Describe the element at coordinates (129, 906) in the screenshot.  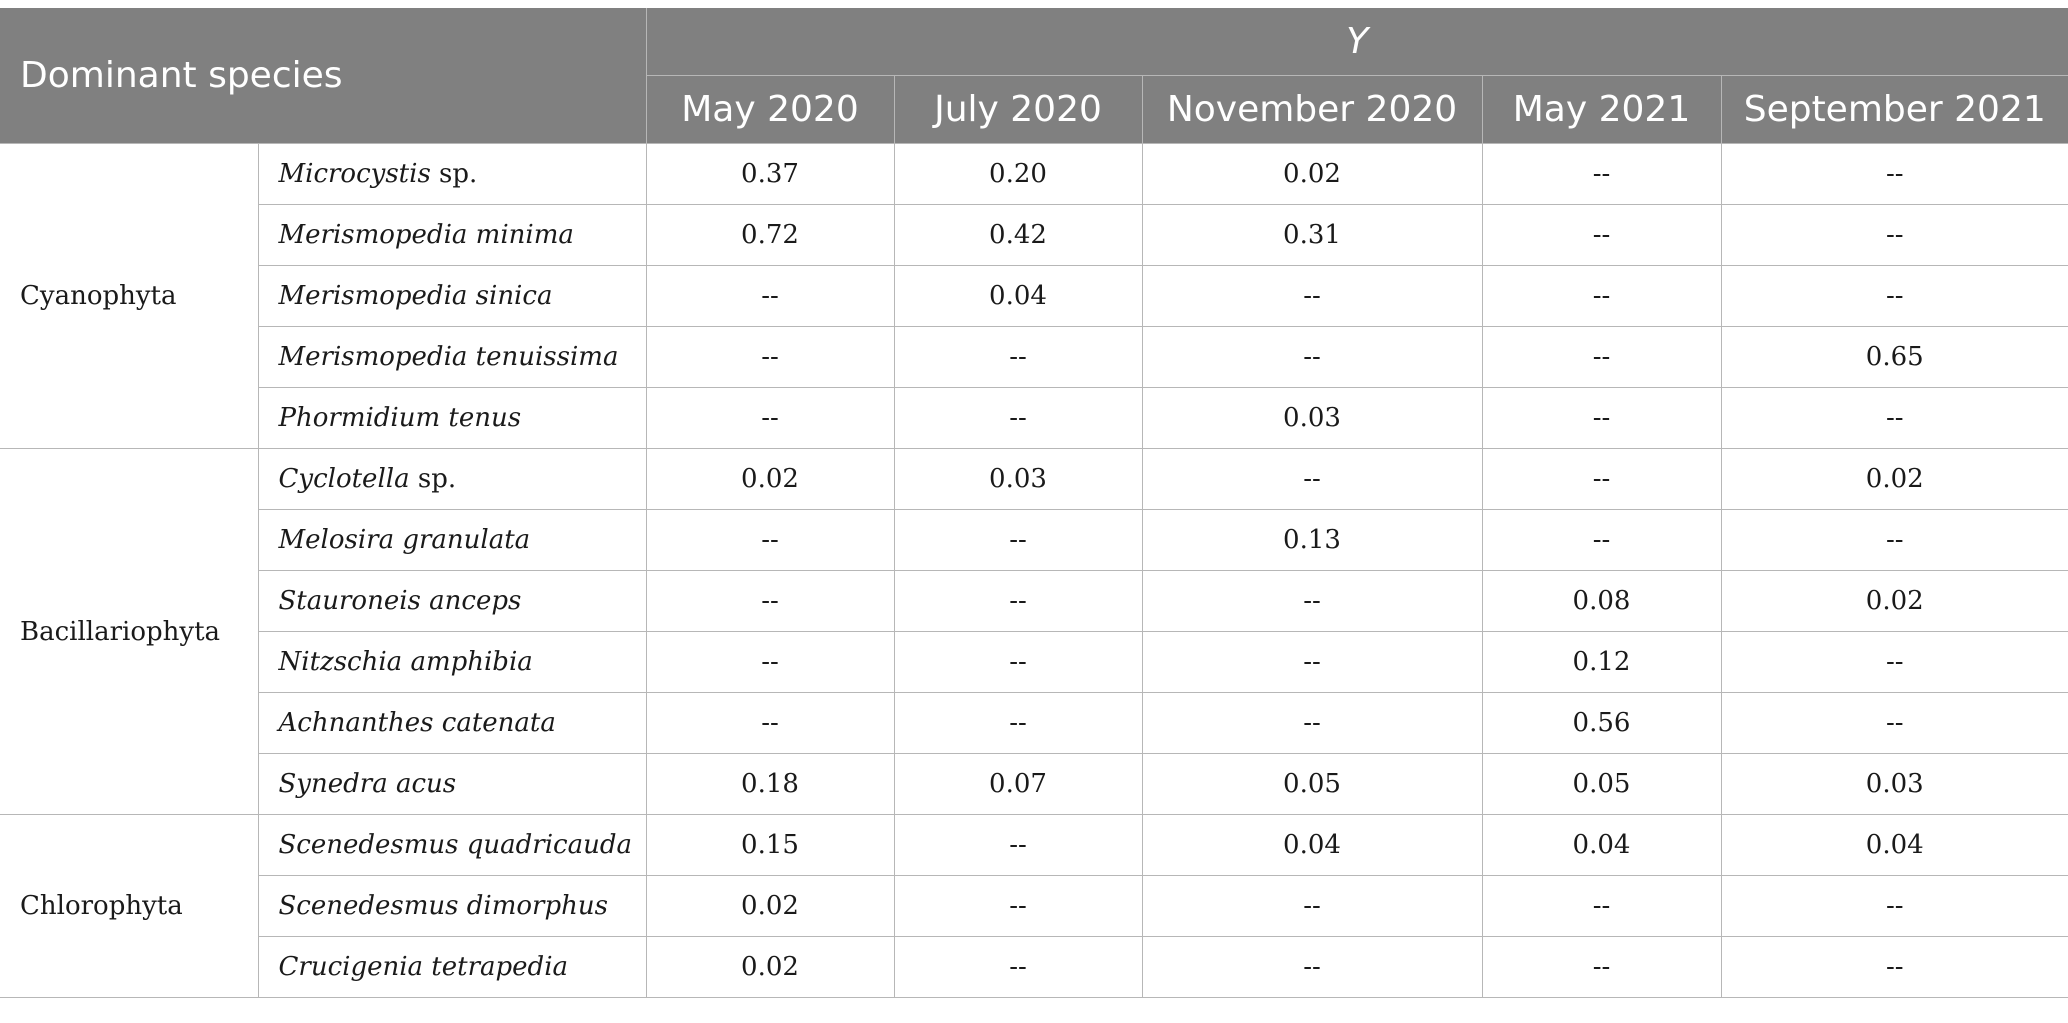
I see `group-chlorophyta: Chlorophyta` at that location.